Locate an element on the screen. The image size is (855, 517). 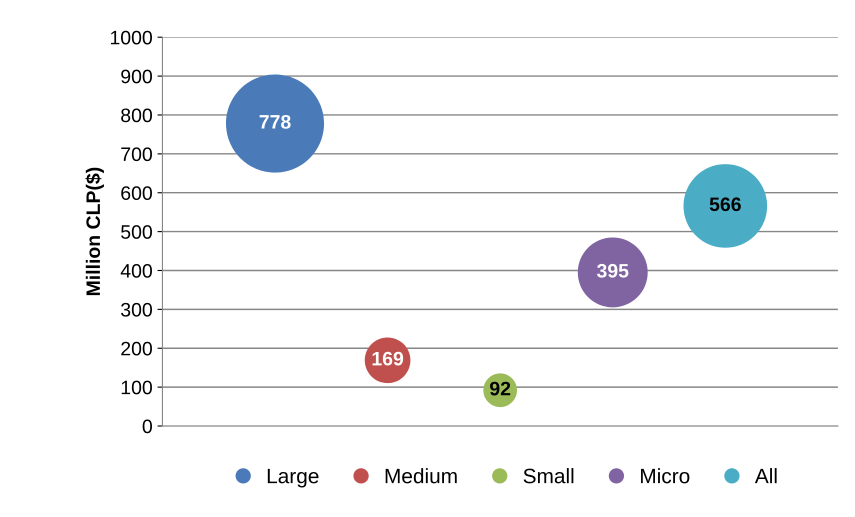
y-tick-label: 800 is located at coordinates (136, 115).